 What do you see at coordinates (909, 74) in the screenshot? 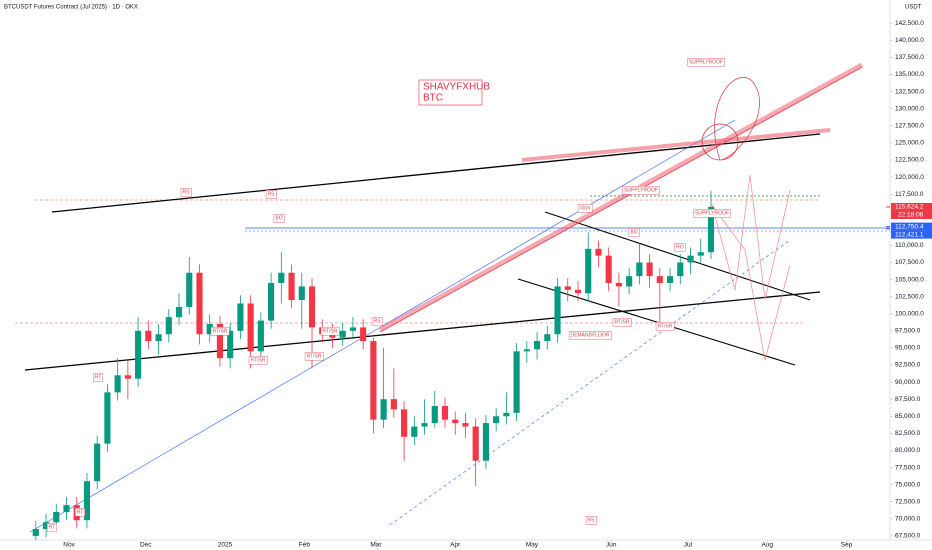
I see `y-tick-label: 135,000.0` at bounding box center [909, 74].